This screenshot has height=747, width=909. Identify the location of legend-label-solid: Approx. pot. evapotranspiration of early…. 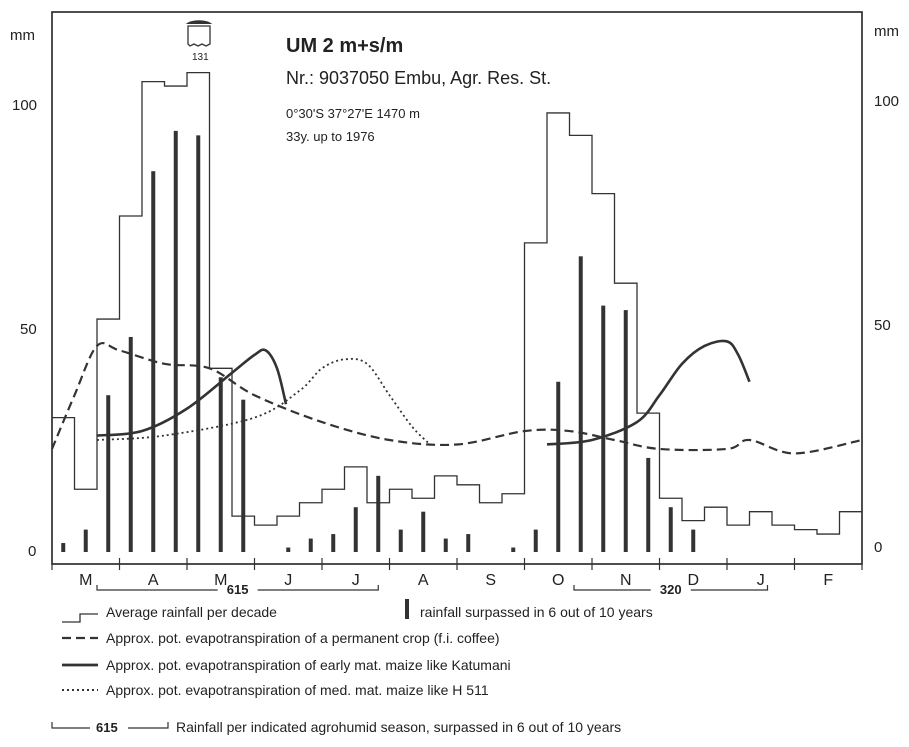
(308, 665).